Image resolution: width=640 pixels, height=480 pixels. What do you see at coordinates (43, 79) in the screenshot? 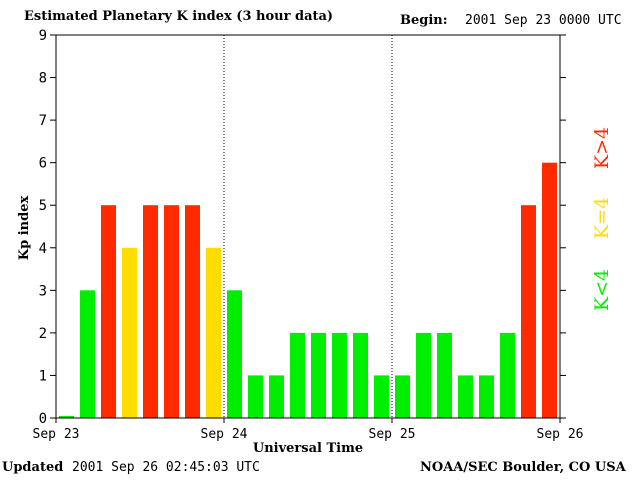
I see `y-tick-label: 8` at bounding box center [43, 79].